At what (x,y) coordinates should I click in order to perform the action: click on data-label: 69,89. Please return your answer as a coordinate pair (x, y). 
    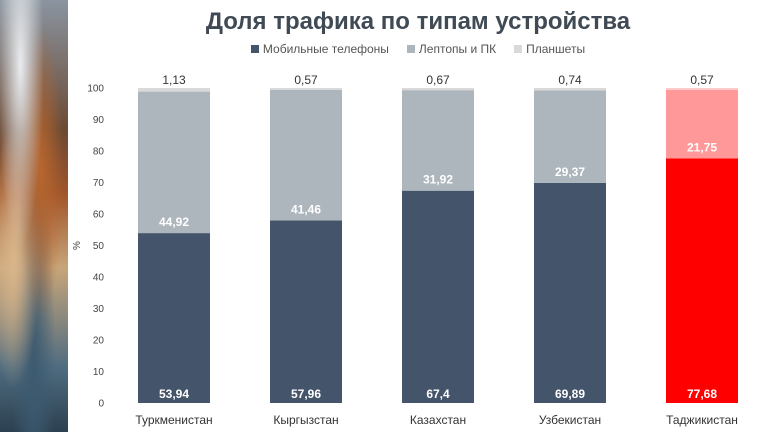
    Looking at the image, I should click on (570, 394).